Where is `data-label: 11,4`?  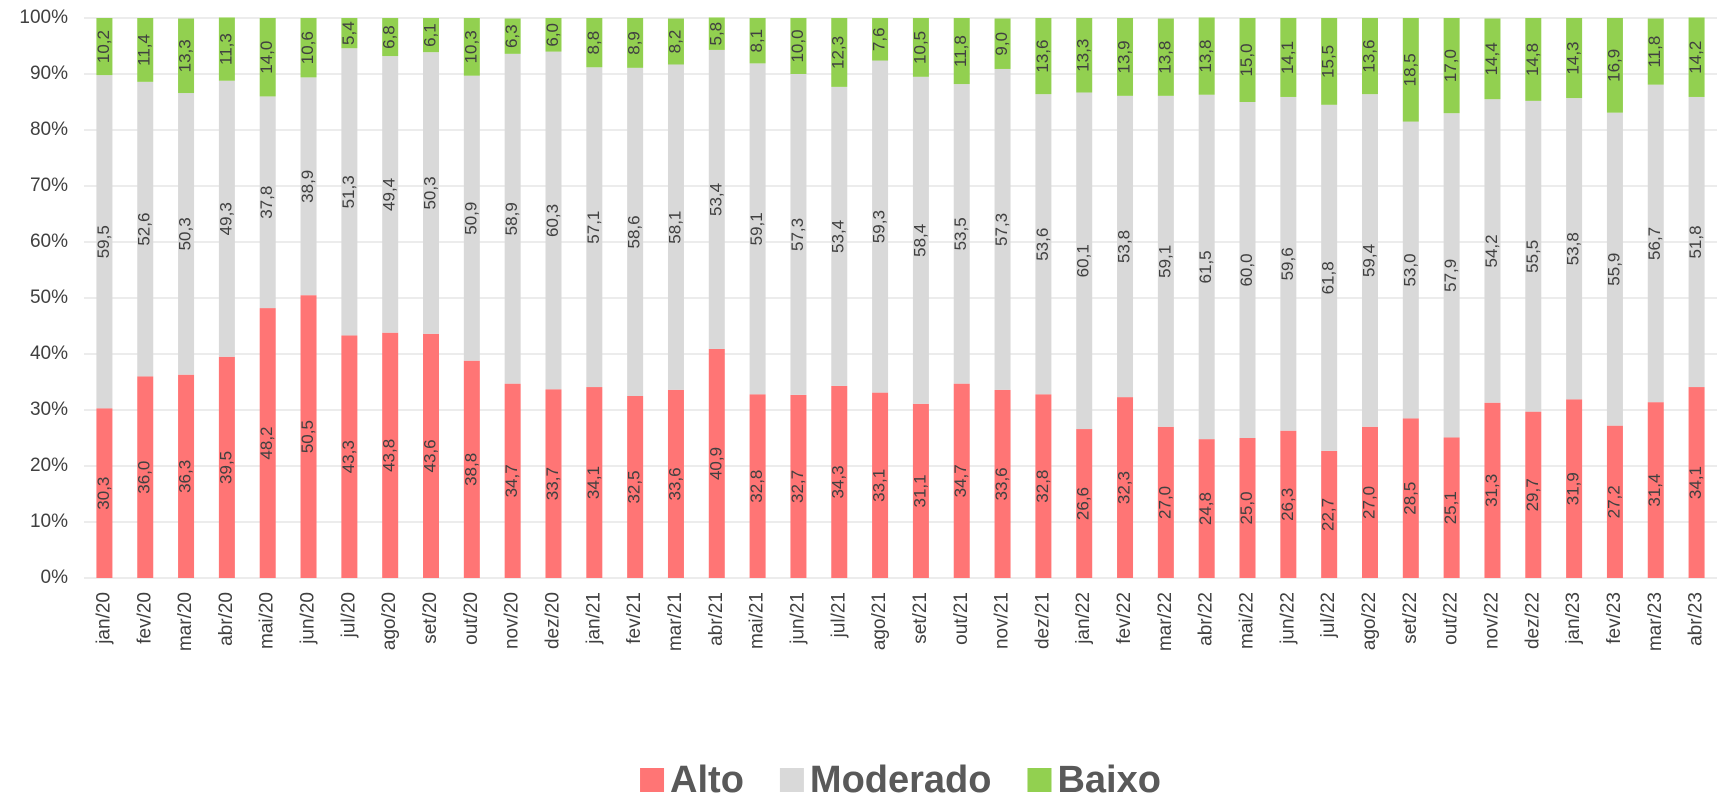
data-label: 11,4 is located at coordinates (144, 50).